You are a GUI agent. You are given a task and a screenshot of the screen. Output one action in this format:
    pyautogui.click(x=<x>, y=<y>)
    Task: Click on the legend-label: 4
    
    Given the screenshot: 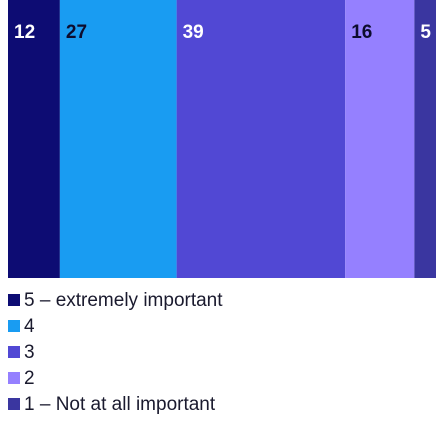 What is the action you would take?
    pyautogui.click(x=29, y=326)
    